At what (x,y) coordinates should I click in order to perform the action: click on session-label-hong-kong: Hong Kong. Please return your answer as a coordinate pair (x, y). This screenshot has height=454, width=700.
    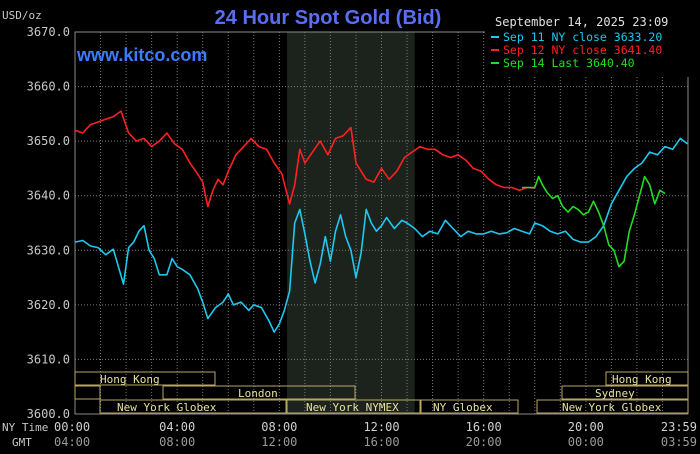
    Looking at the image, I should click on (130, 379).